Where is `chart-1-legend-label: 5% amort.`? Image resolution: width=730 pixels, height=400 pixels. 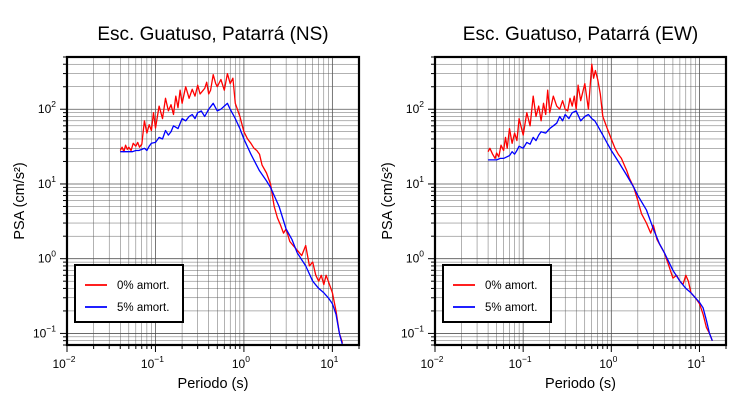
chart-1-legend-label: 5% amort. is located at coordinates (511, 308).